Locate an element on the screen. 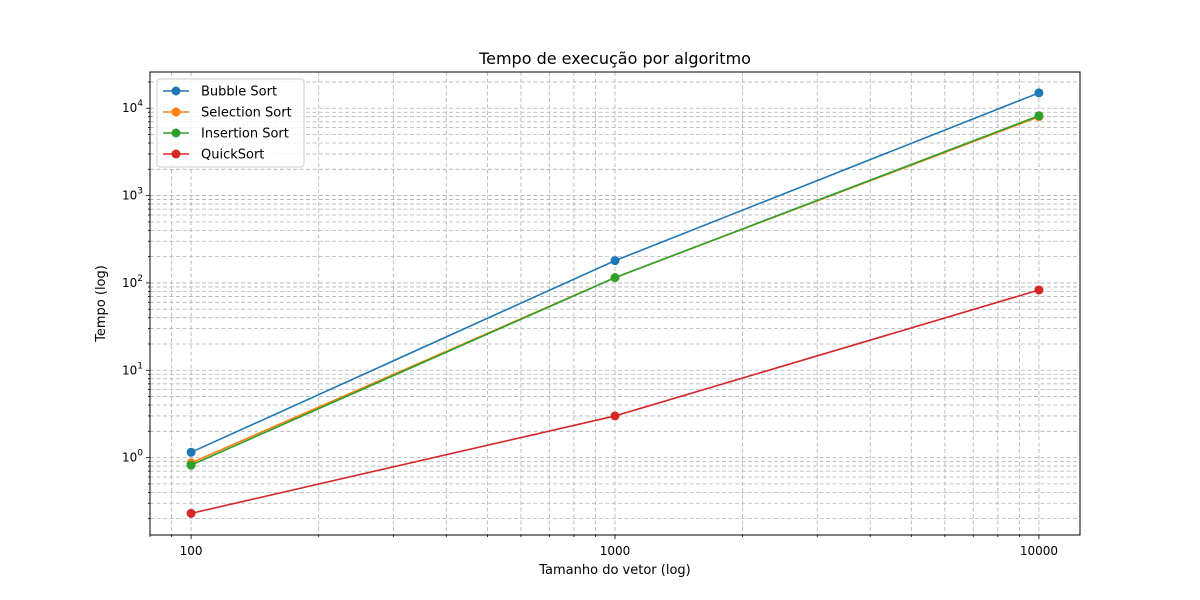 Image resolution: width=1200 pixels, height=600 pixels. x-tick-label: 1000 is located at coordinates (615, 551).